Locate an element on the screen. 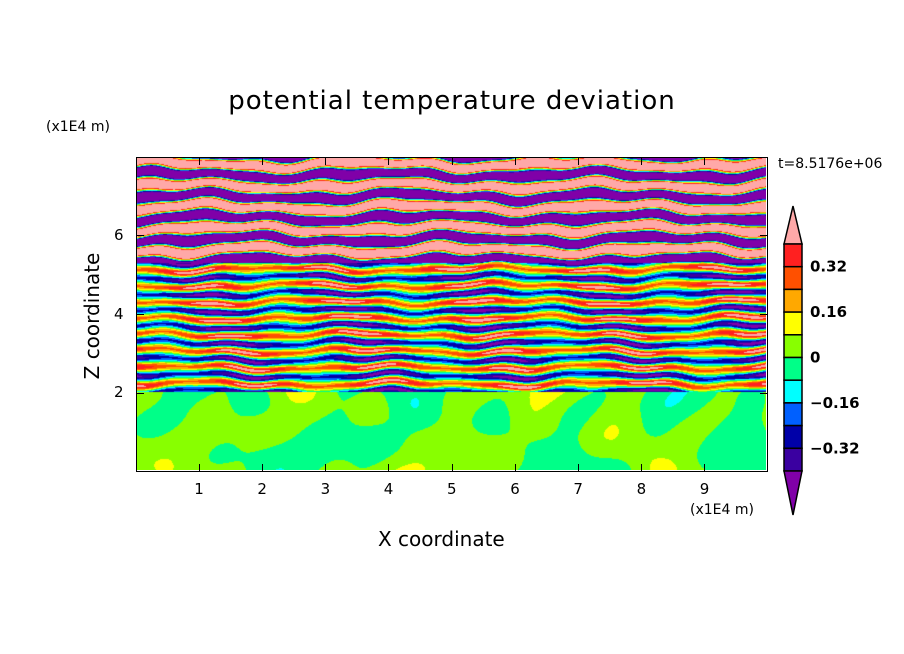  x-tick-label: 9 is located at coordinates (704, 489).